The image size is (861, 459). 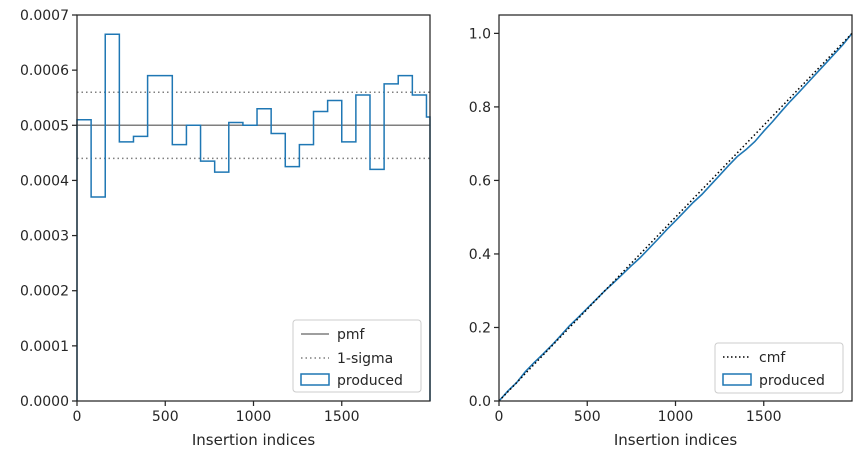 I want to click on pmf-x-axis-label: Insertion indices, so click(x=253, y=440).